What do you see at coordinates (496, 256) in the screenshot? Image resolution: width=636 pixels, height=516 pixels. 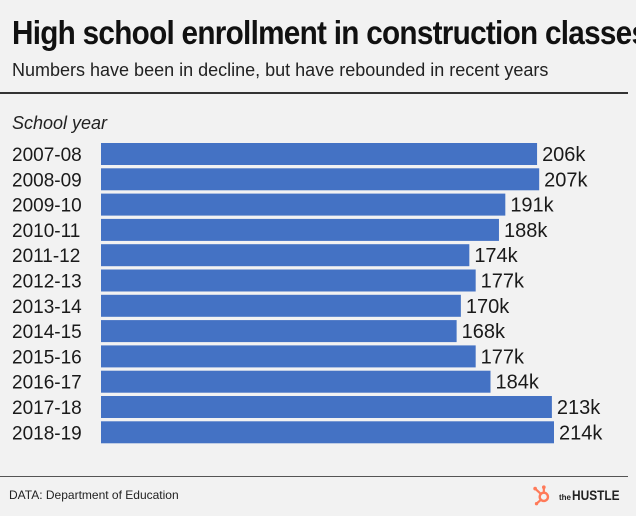 I see `value-label: 174k` at bounding box center [496, 256].